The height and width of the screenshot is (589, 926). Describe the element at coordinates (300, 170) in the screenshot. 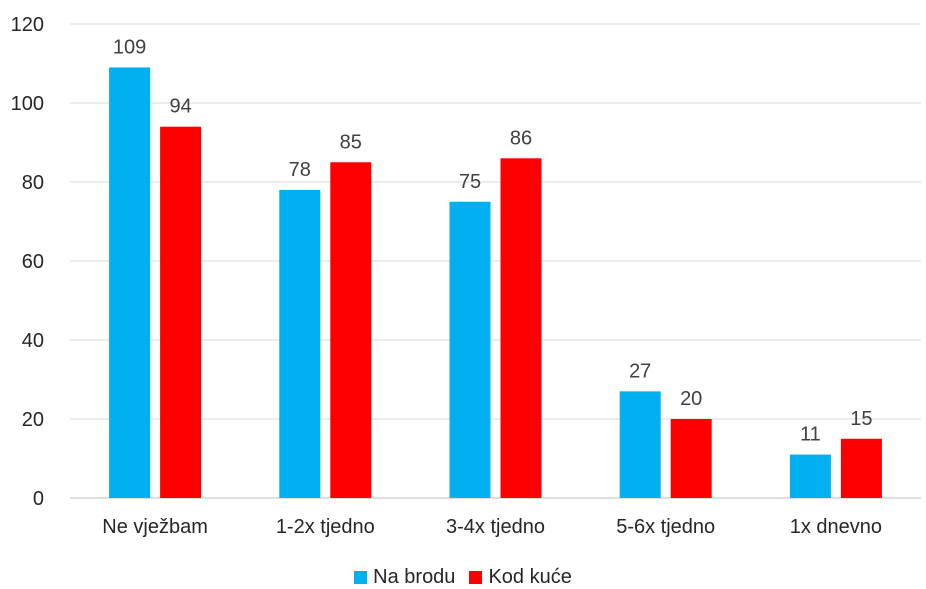

I see `data-label: 78` at that location.